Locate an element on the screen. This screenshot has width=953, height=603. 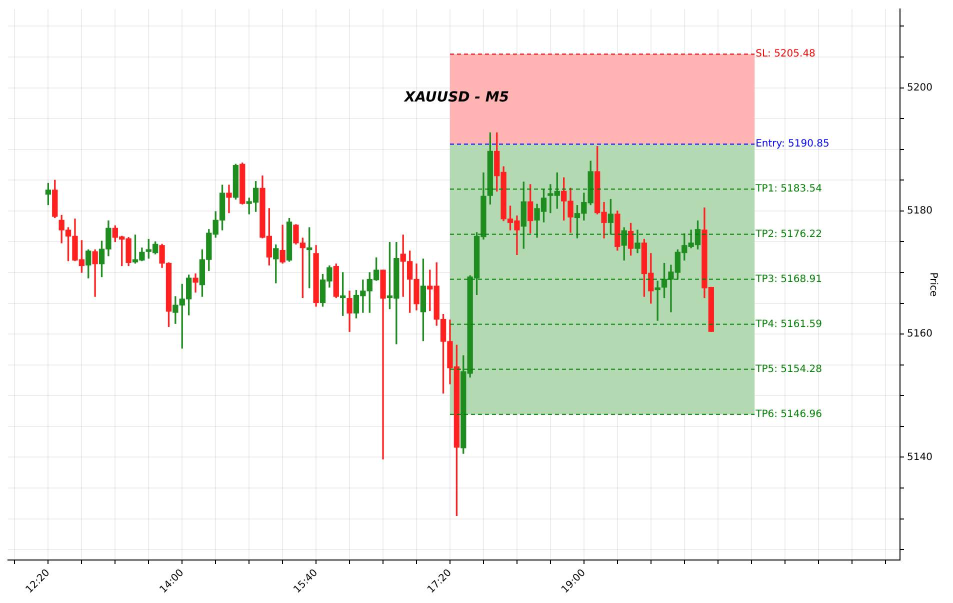
ref-line-label: TP1: 5183.54 is located at coordinates (788, 189).